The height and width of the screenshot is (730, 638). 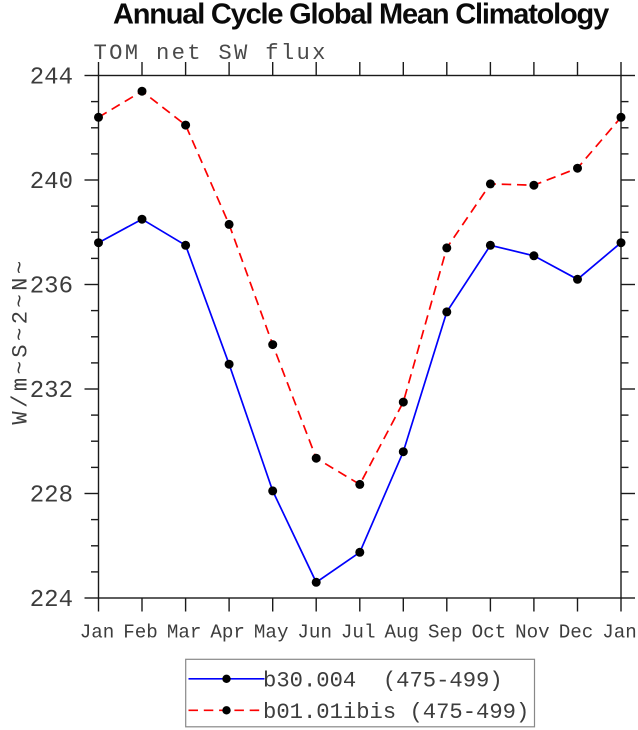 What do you see at coordinates (532, 633) in the screenshot?
I see `svg-text: Nov` at bounding box center [532, 633].